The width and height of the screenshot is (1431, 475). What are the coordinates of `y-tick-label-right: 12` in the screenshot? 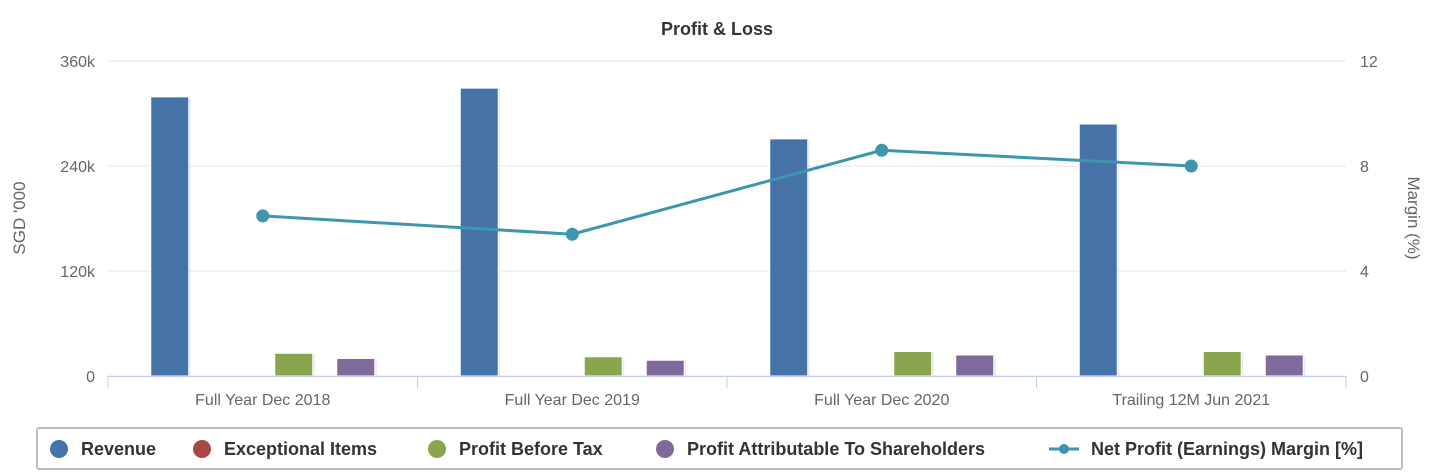 It's located at (1369, 62).